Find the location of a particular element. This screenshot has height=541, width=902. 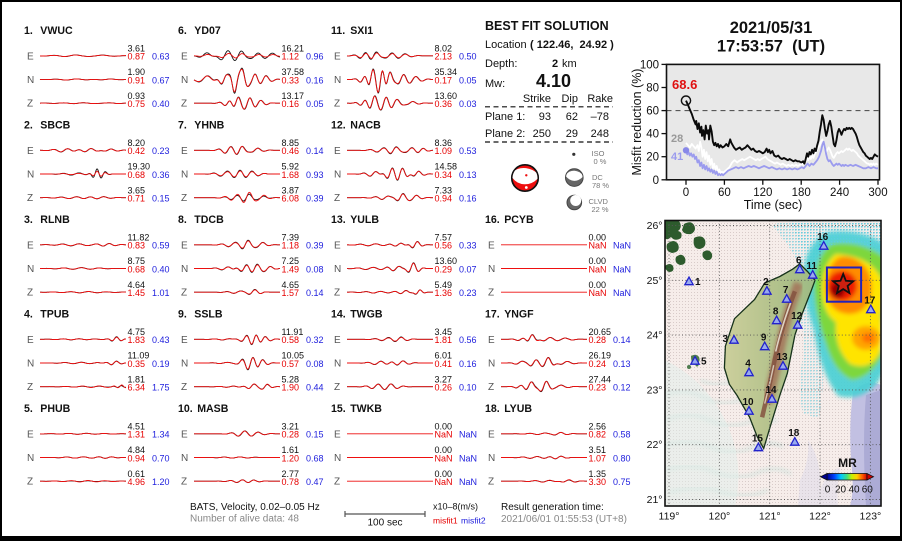

svg-text: 100 is located at coordinates (649, 65).